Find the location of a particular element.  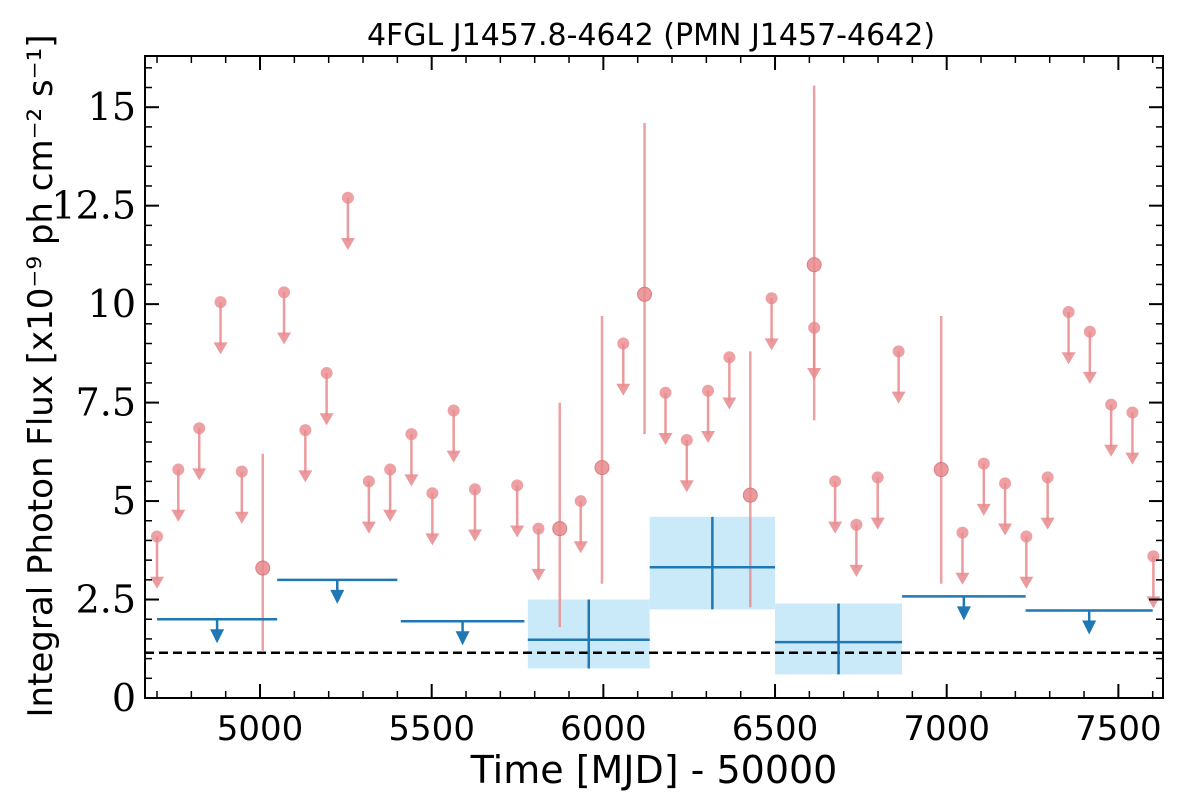

y-tick-label: 15 is located at coordinates (112, 107).